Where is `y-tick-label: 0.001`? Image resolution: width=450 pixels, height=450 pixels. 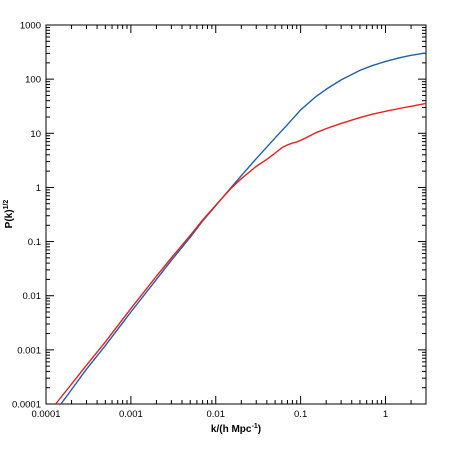
y-tick-label: 0.001 is located at coordinates (29, 350).